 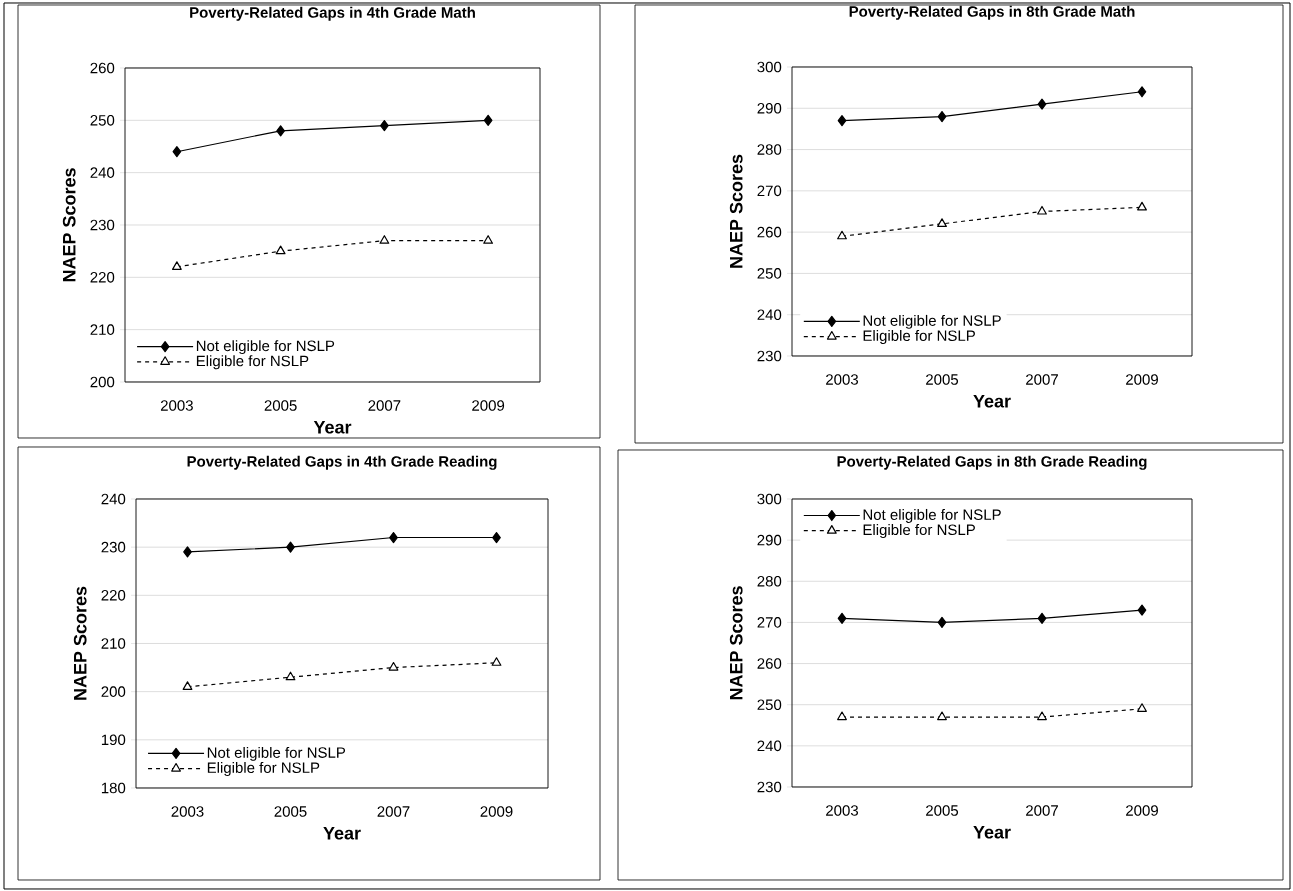 What do you see at coordinates (992, 462) in the screenshot?
I see `chart-title: Poverty-Related Gaps in 8th Grade Reading` at bounding box center [992, 462].